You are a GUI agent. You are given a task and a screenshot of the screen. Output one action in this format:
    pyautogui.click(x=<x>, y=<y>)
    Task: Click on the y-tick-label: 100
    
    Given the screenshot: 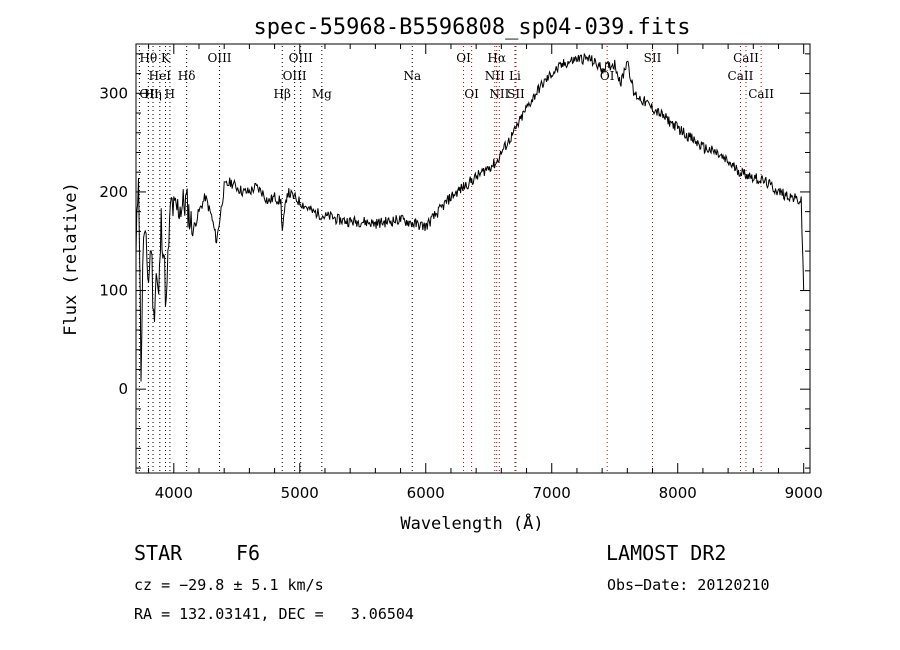 What is the action you would take?
    pyautogui.click(x=113, y=291)
    